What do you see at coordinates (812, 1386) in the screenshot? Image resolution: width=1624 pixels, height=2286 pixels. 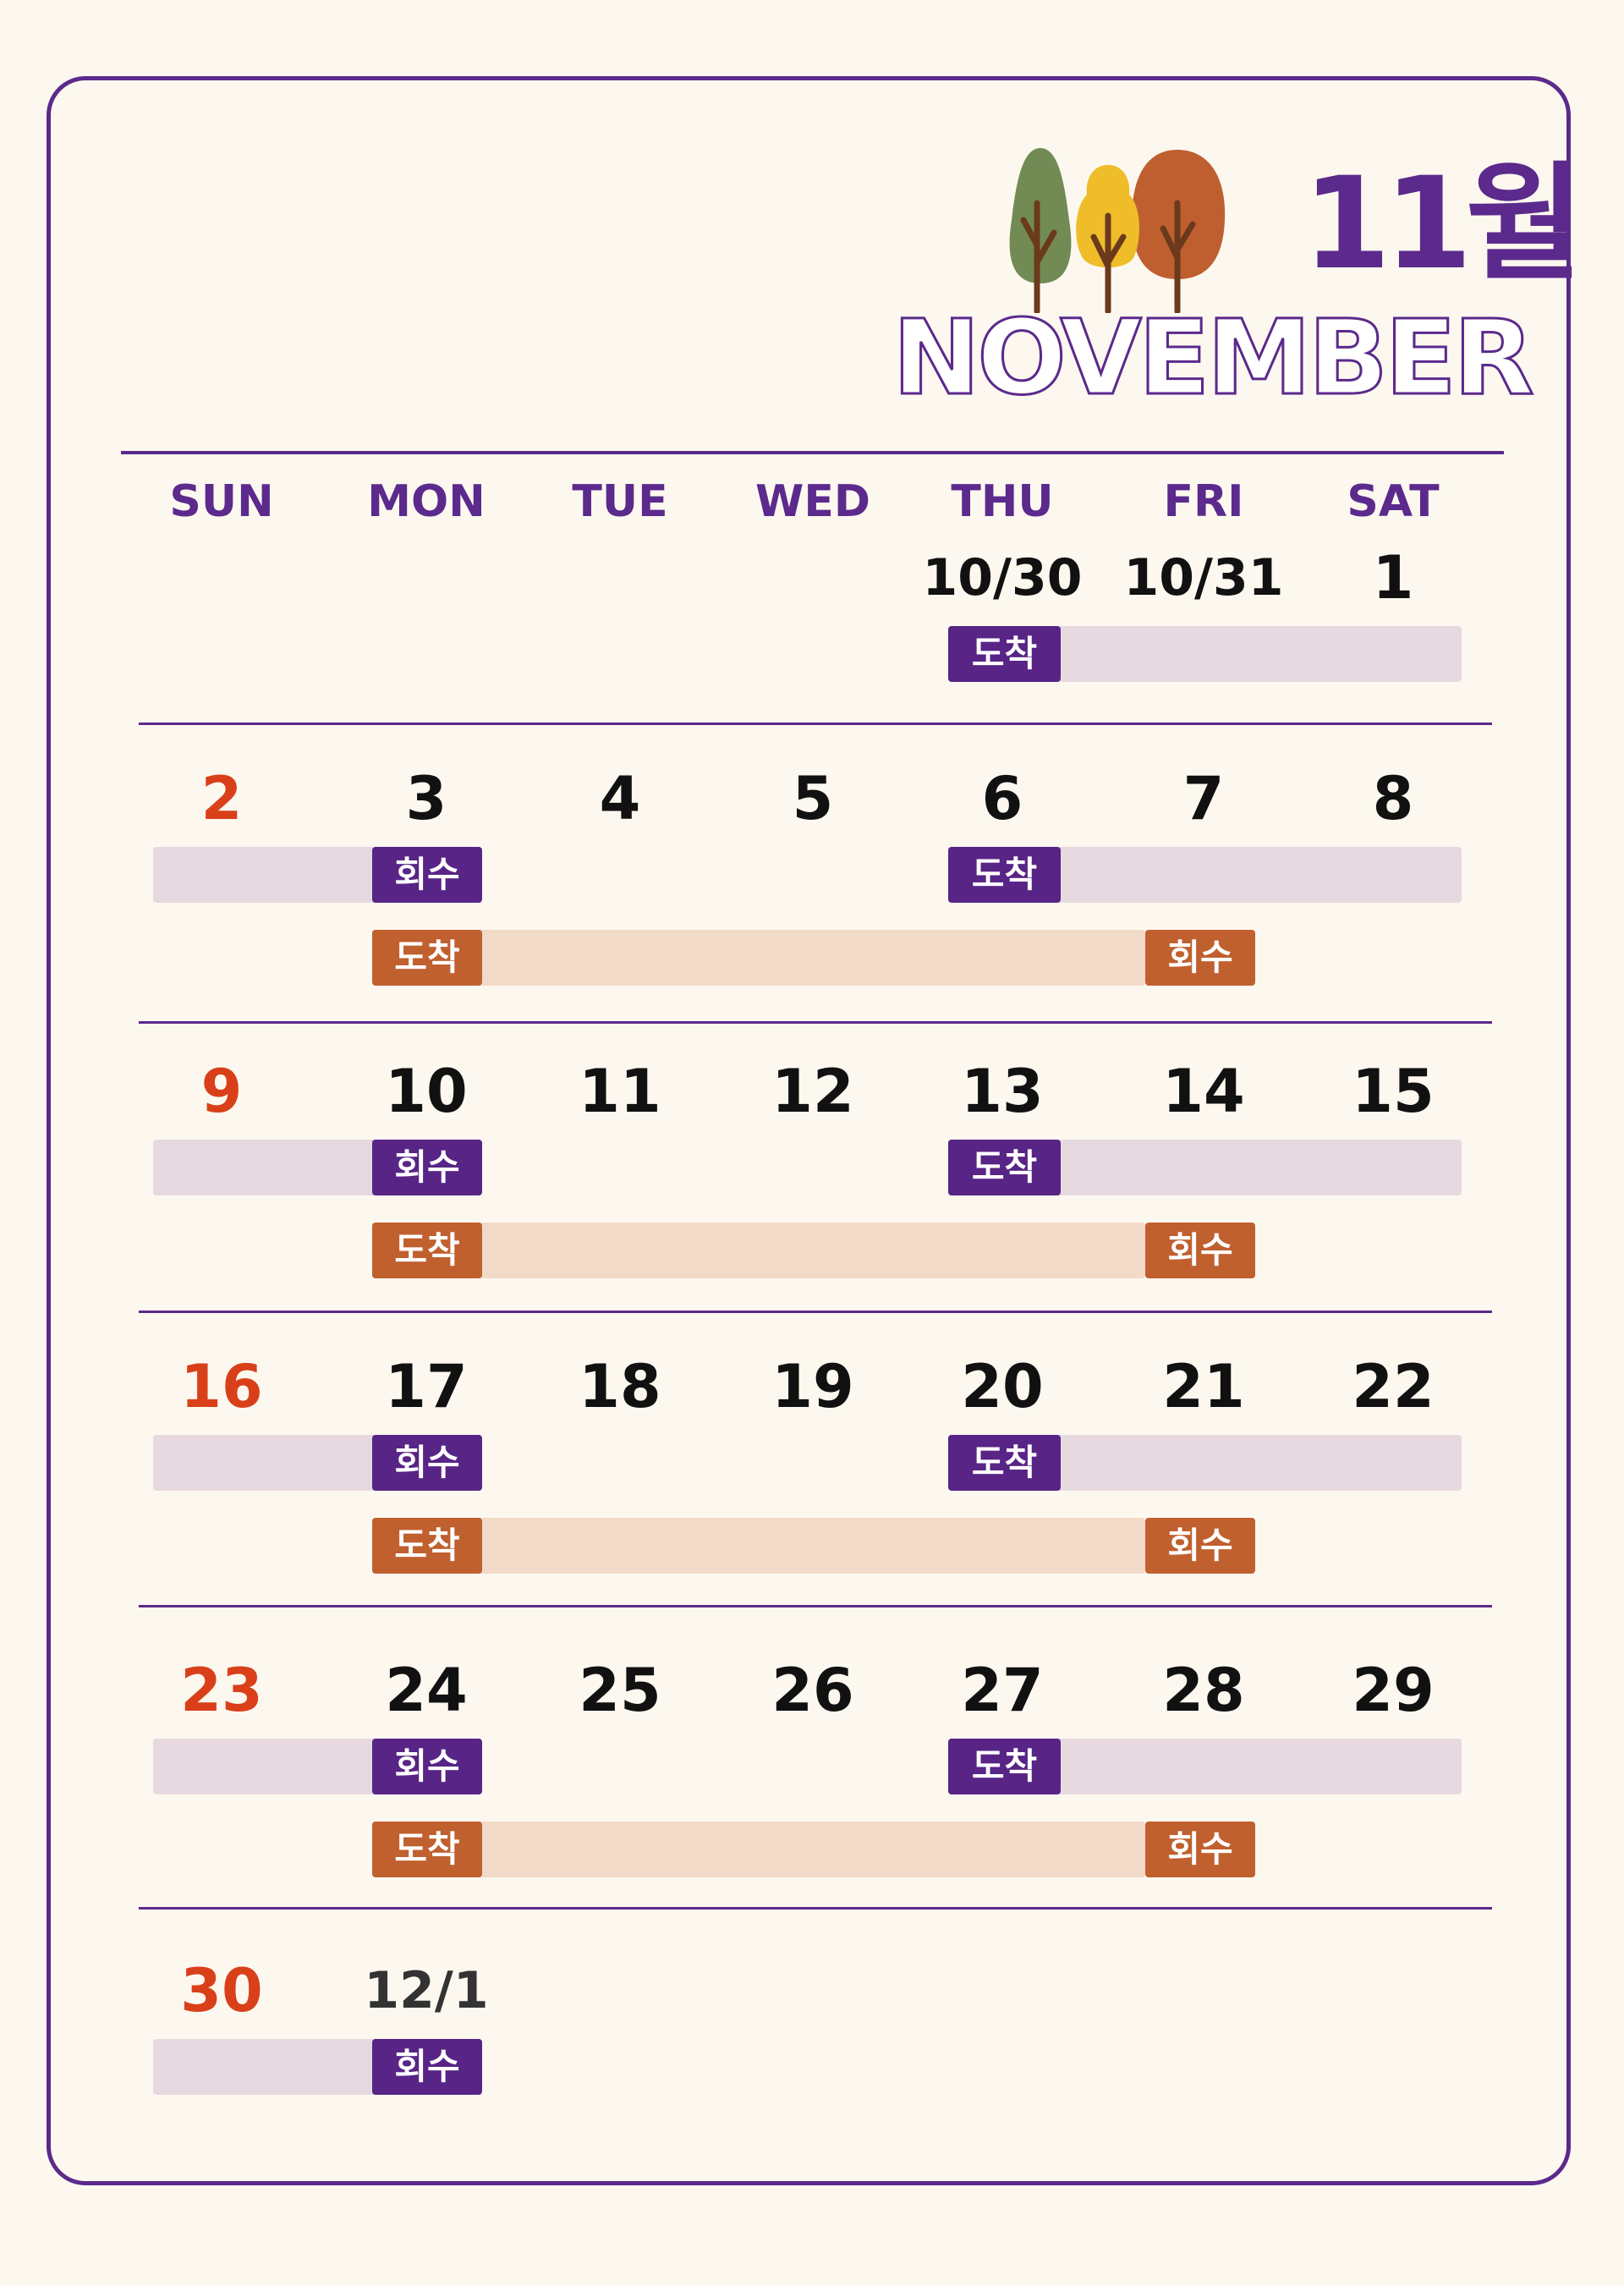 I see `date-cell: 19` at bounding box center [812, 1386].